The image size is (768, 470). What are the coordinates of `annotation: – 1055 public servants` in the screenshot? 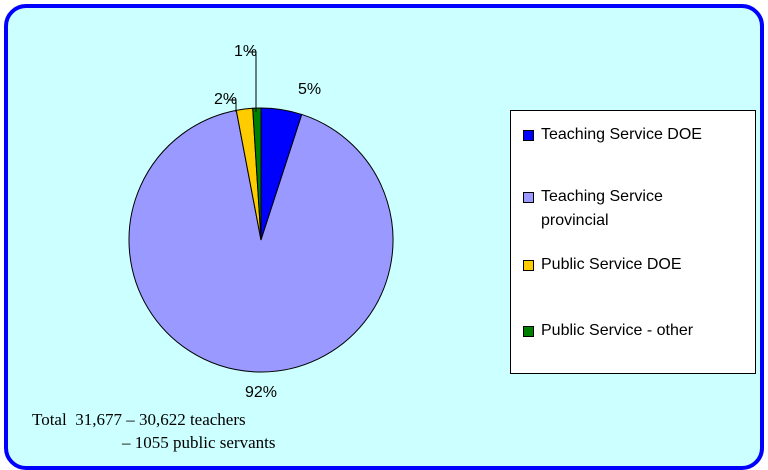 It's located at (199, 442).